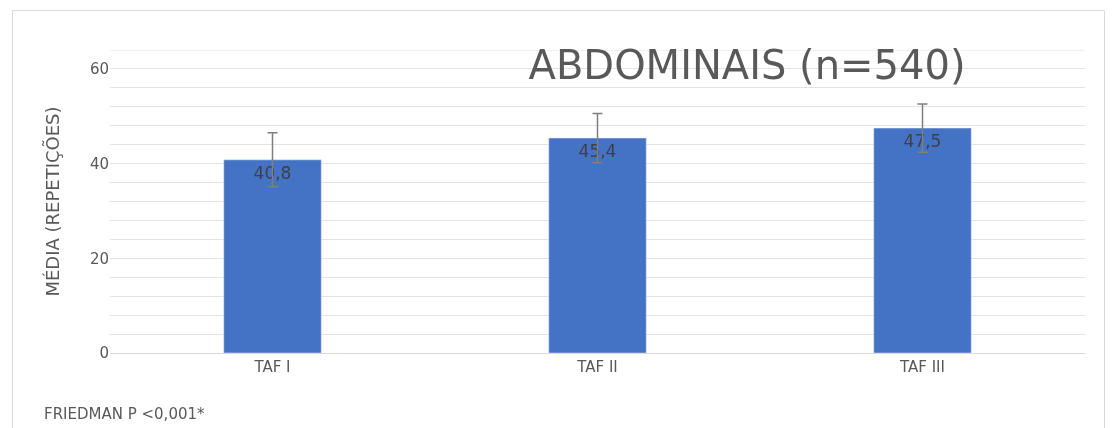 Image resolution: width=1115 pixels, height=428 pixels. Describe the element at coordinates (125, 414) in the screenshot. I see `text: FRIEDMAN P <0,001*` at that location.